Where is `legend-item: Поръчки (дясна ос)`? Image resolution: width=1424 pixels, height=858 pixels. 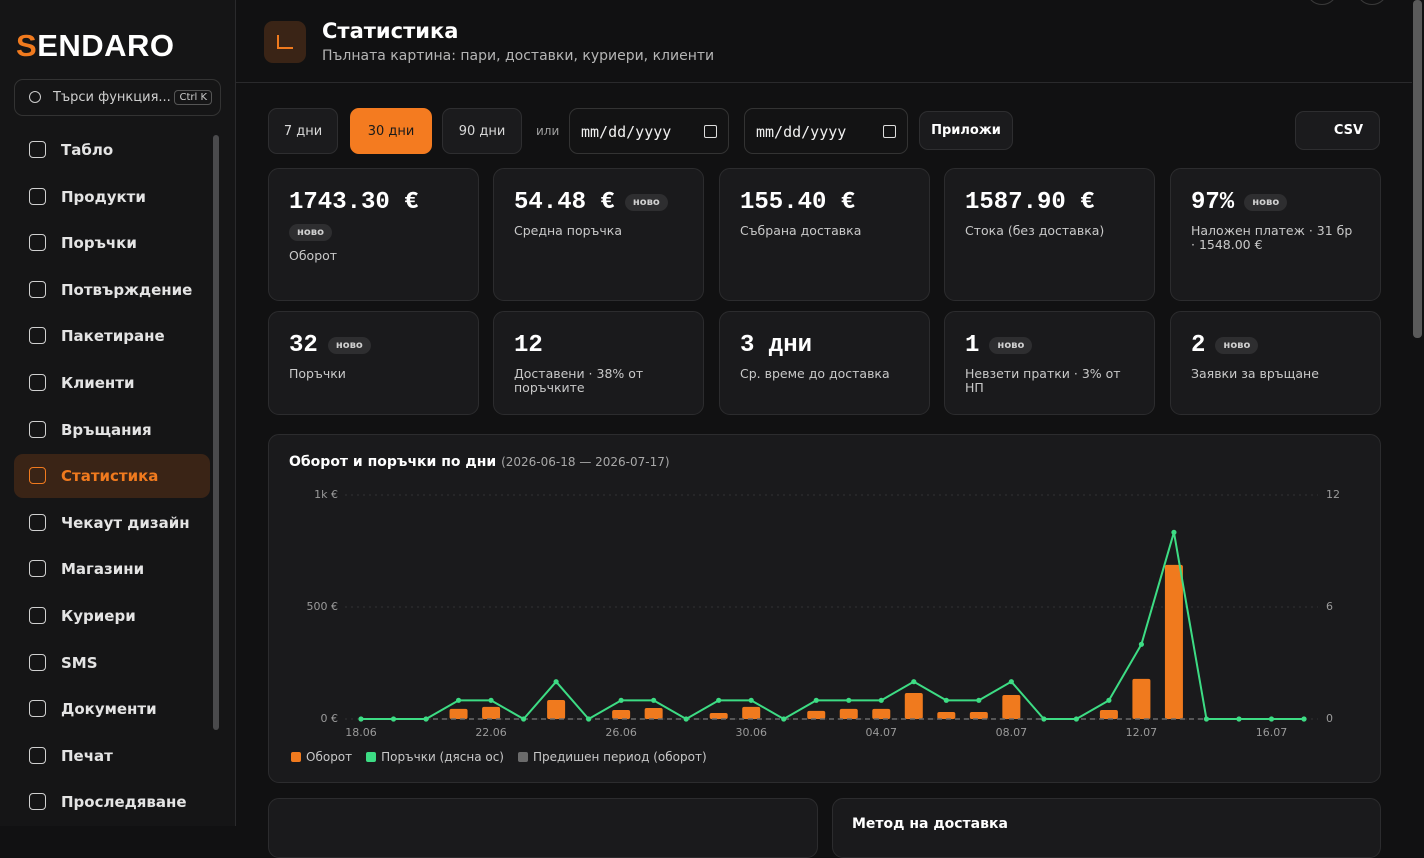 legend-item: Поръчки (дясна ос) is located at coordinates (435, 757).